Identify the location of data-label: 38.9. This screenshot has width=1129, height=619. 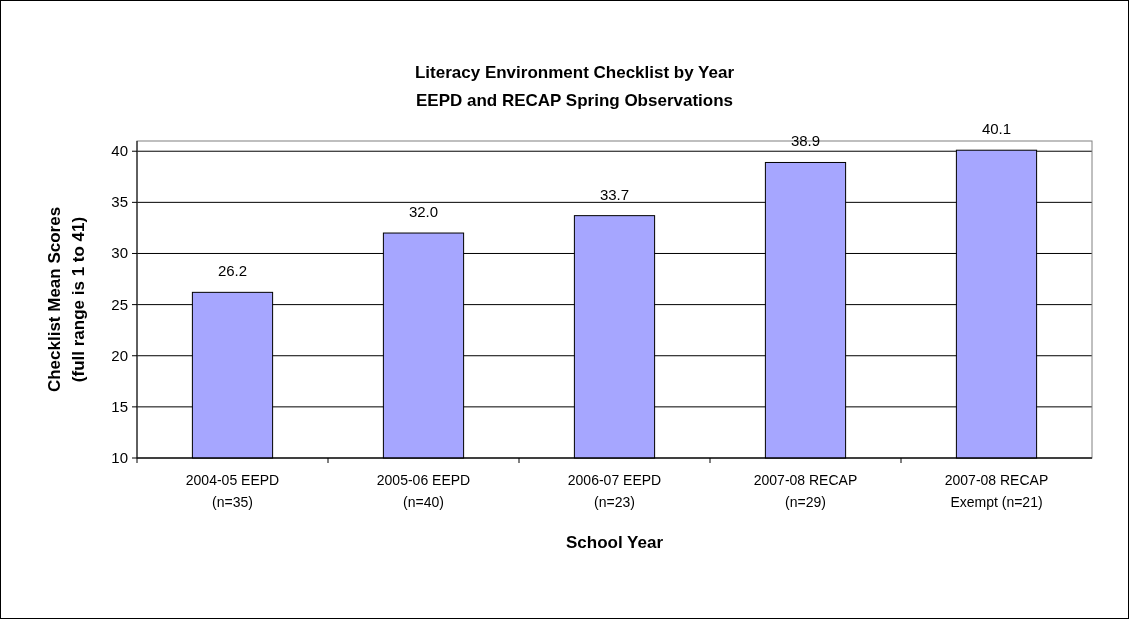
(805, 141).